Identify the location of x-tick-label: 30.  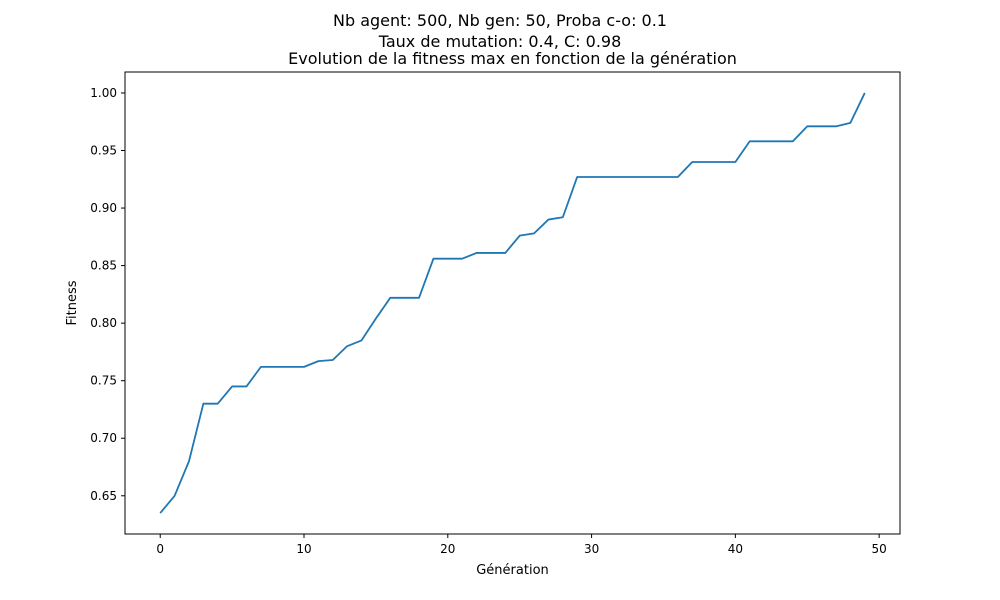
(591, 549).